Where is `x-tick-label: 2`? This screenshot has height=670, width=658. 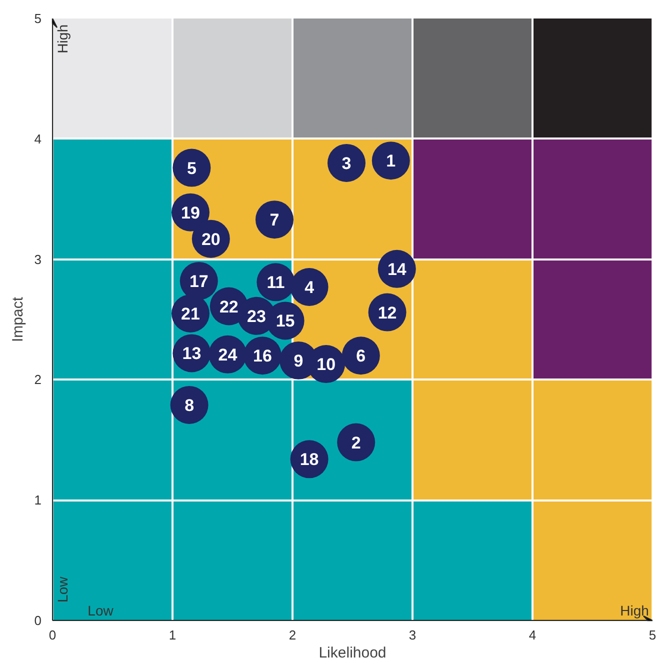
x-tick-label: 2 is located at coordinates (292, 635).